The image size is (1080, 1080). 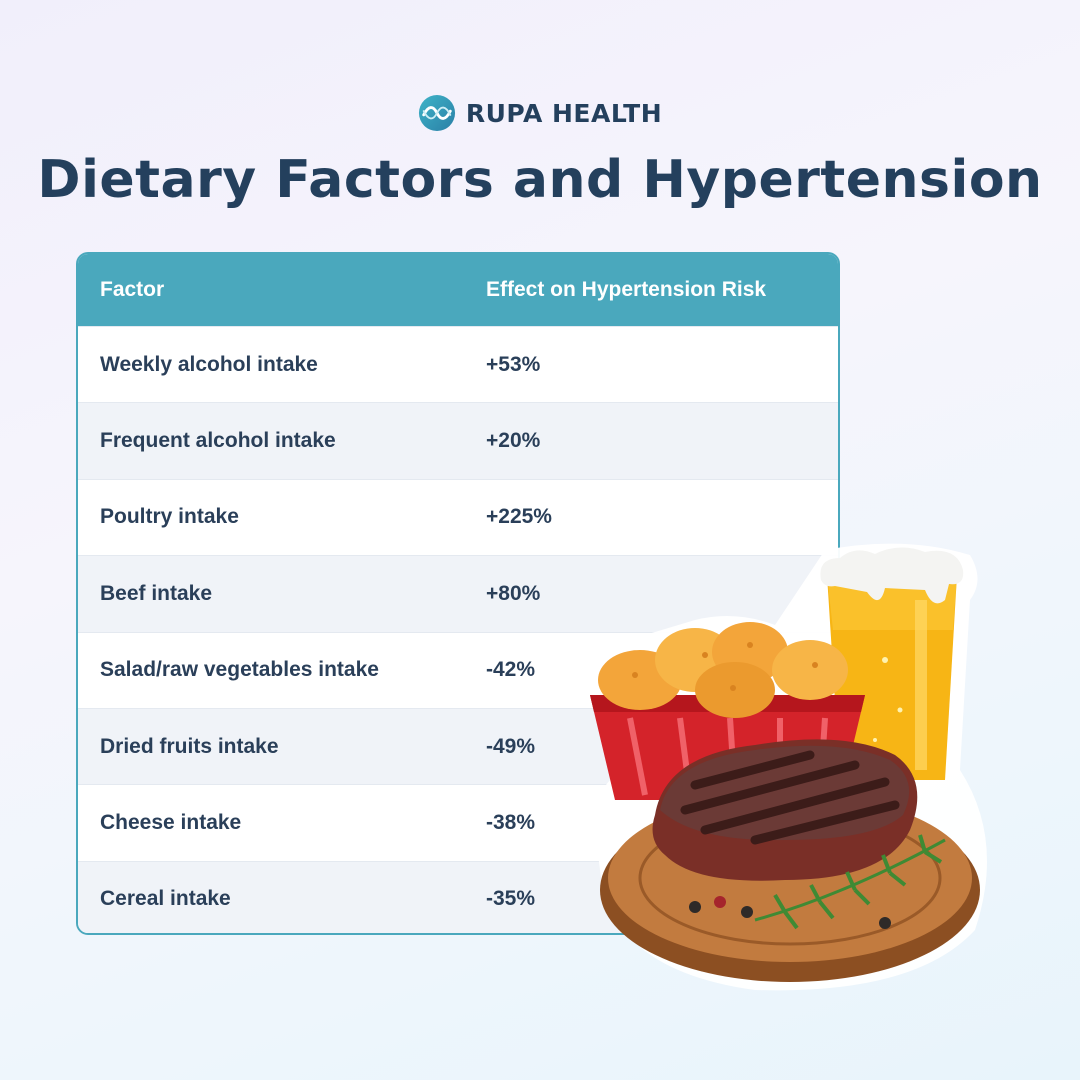 I want to click on effect-cell: -42%, so click(x=511, y=670).